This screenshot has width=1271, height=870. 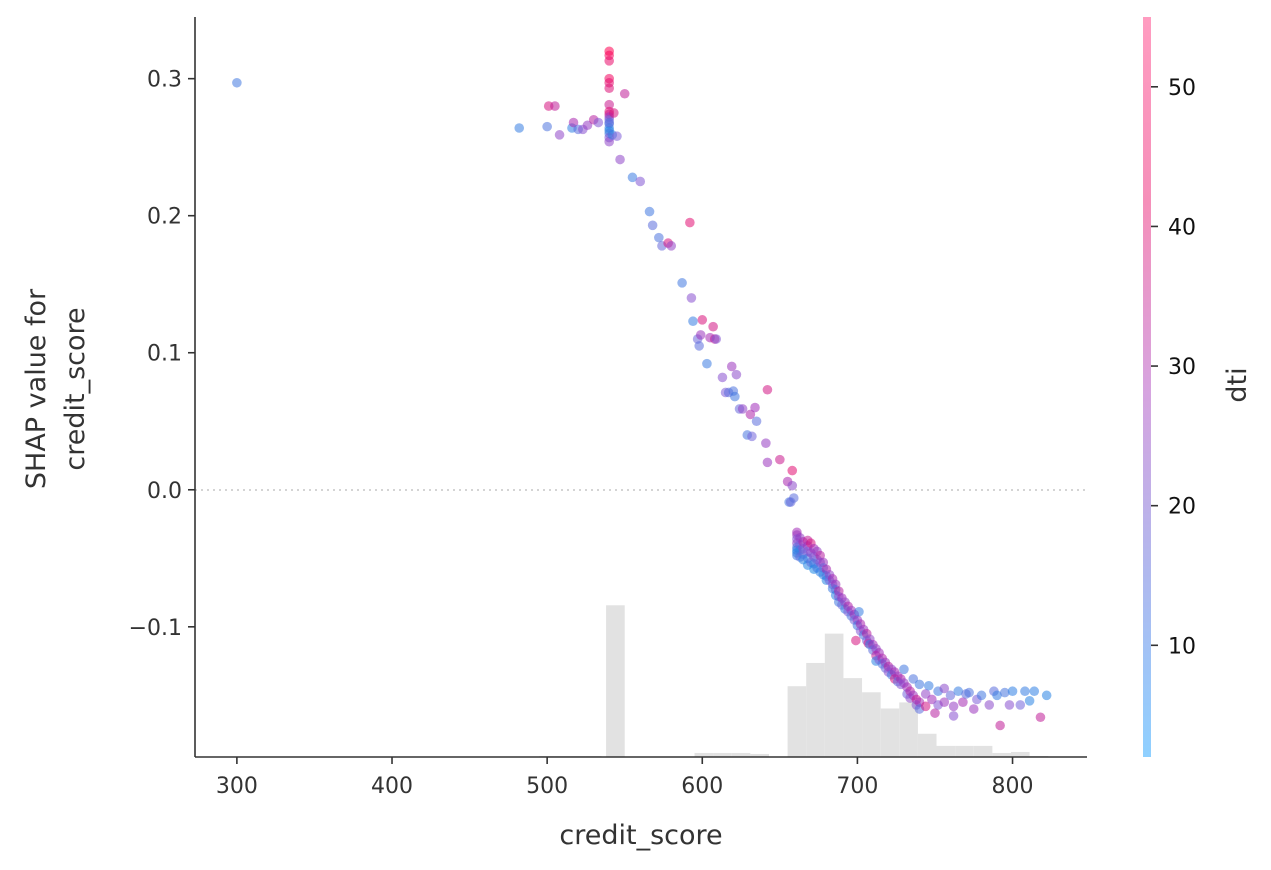 What do you see at coordinates (164, 80) in the screenshot?
I see `y-tick-label: 0.3` at bounding box center [164, 80].